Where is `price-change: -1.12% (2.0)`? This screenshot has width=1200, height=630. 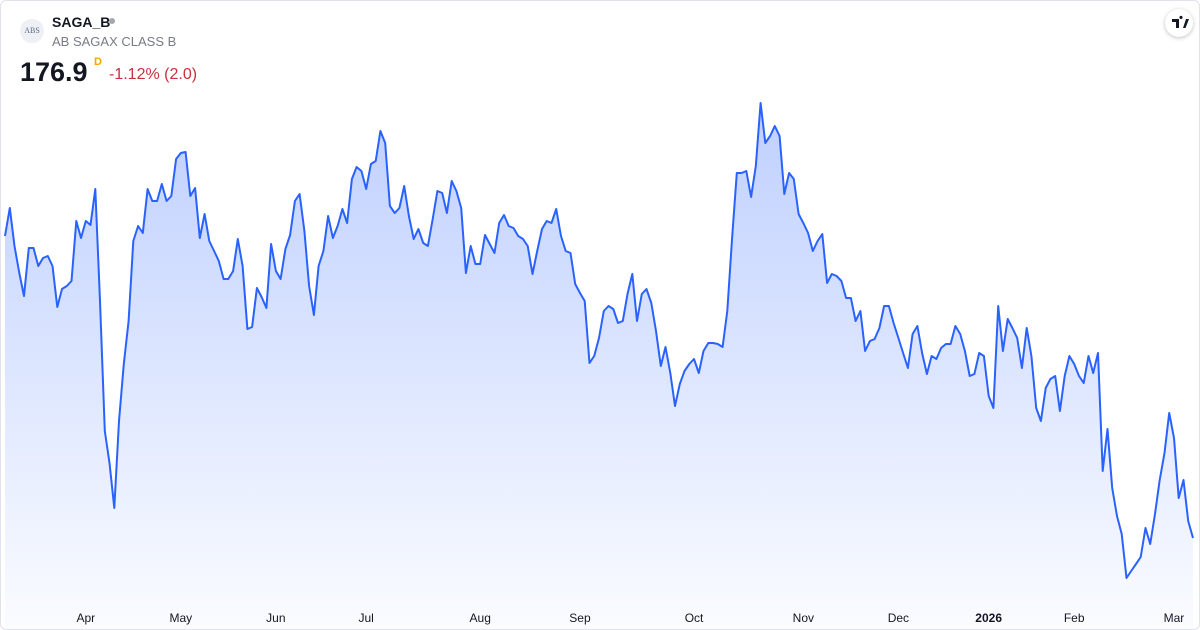 price-change: -1.12% (2.0) is located at coordinates (153, 74).